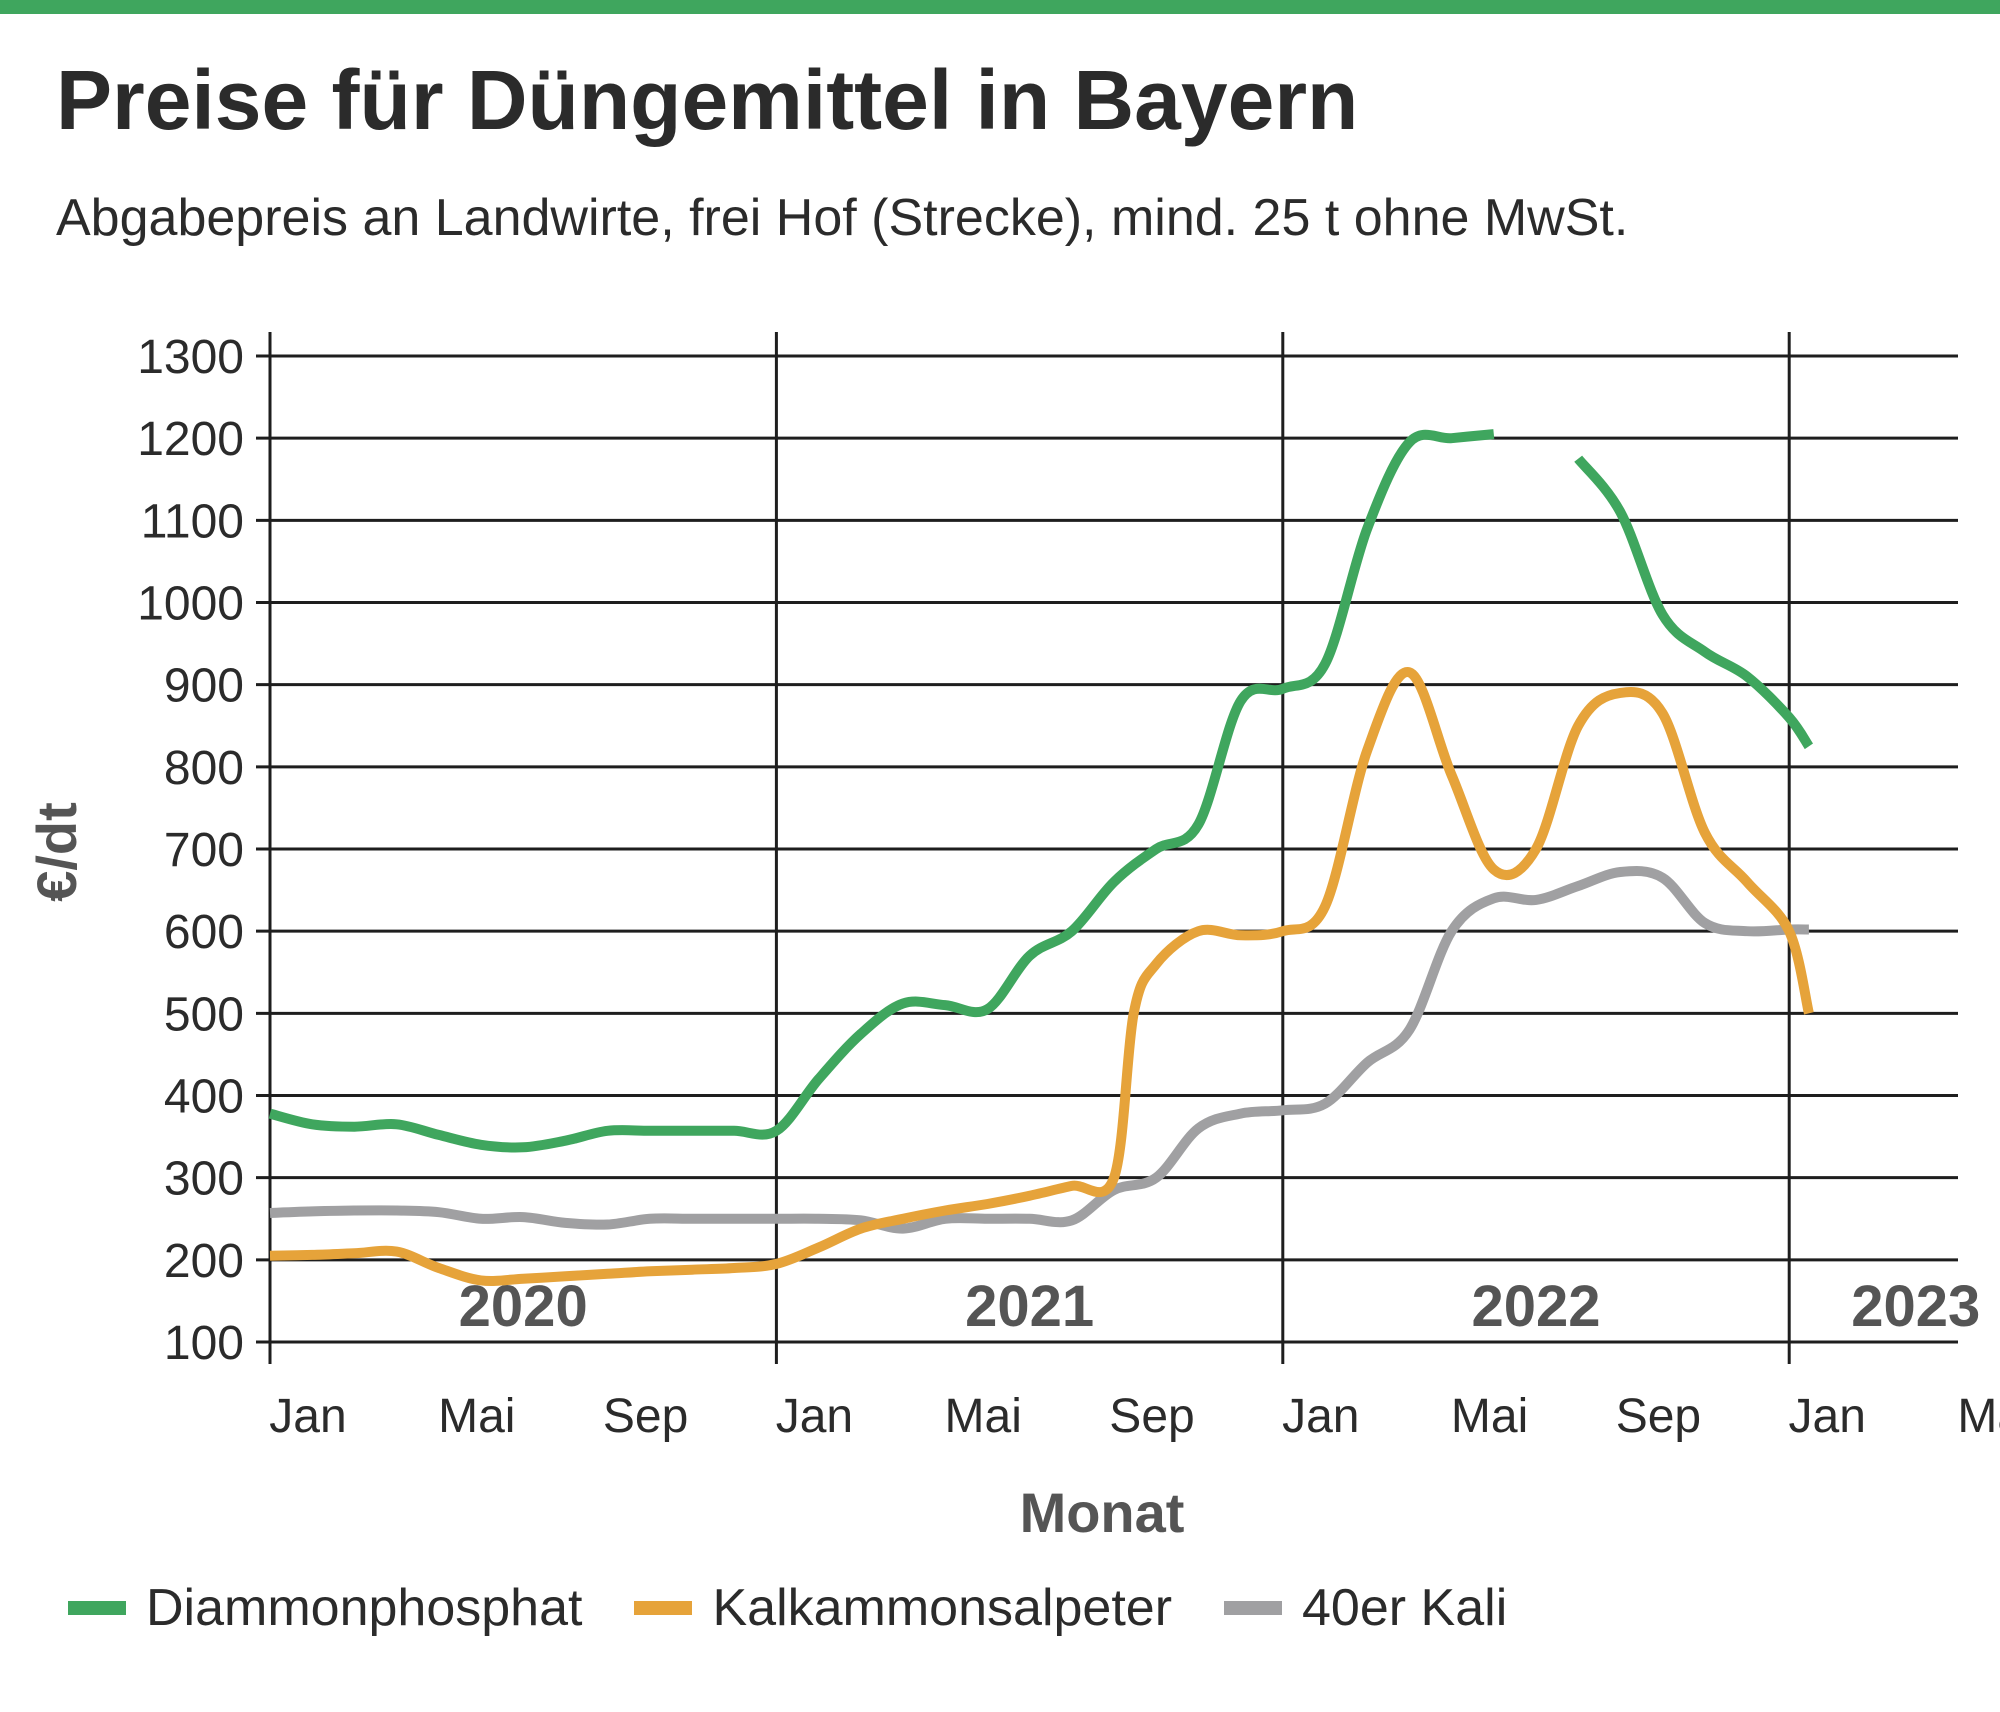 This screenshot has width=2000, height=1712. Describe the element at coordinates (204, 1261) in the screenshot. I see `y-tick-label: 200` at that location.